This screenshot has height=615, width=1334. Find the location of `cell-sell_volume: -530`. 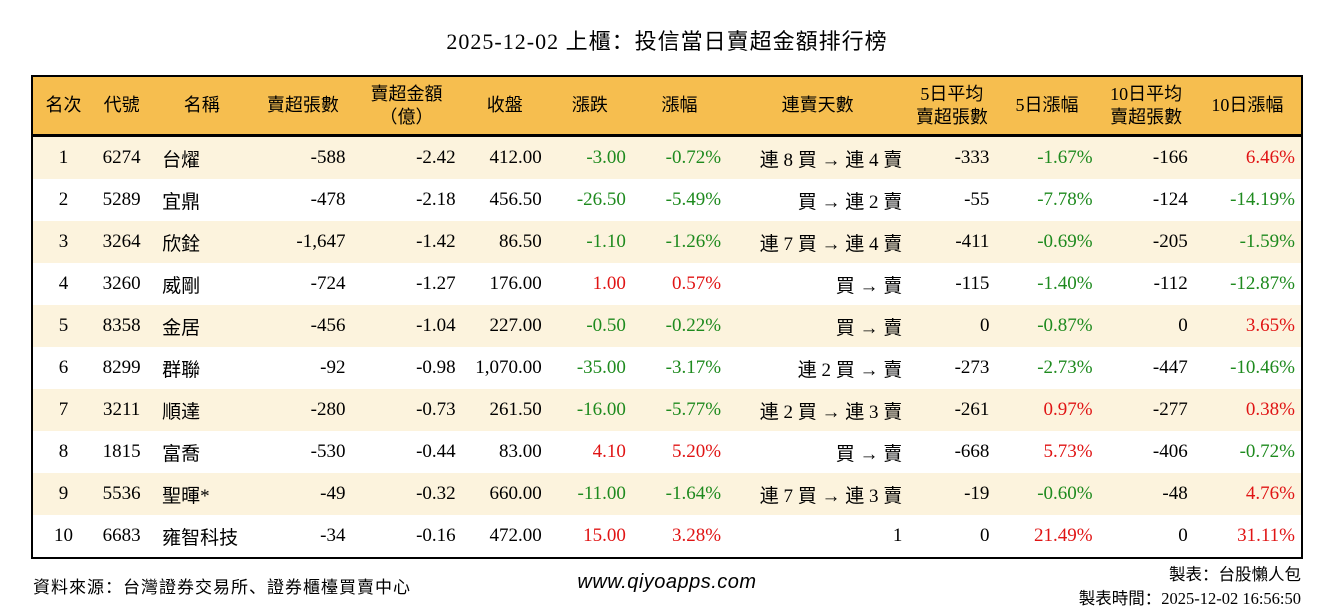

cell-sell_volume: -530 is located at coordinates (328, 451).